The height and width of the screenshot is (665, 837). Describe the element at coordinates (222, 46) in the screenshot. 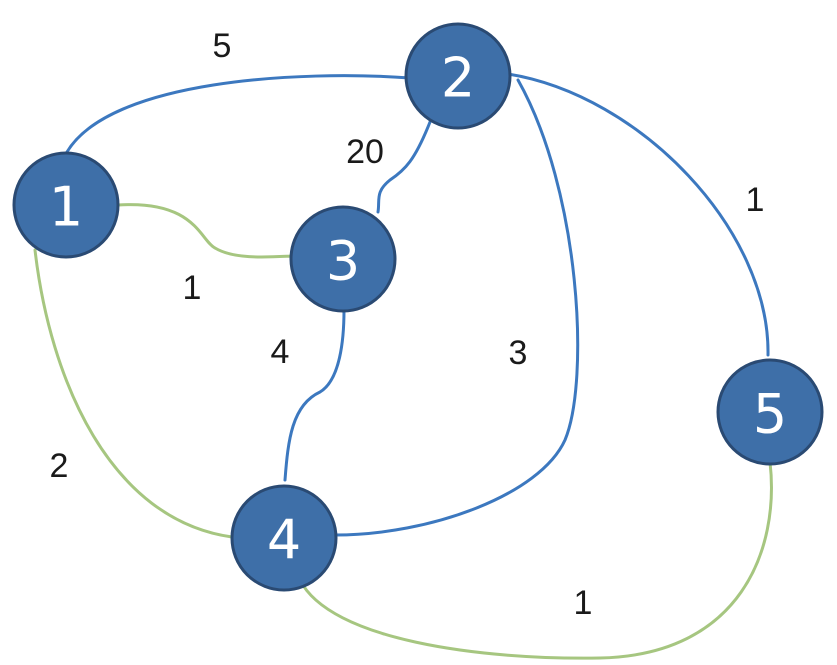

I see `edge-weight-1-2: 5` at that location.